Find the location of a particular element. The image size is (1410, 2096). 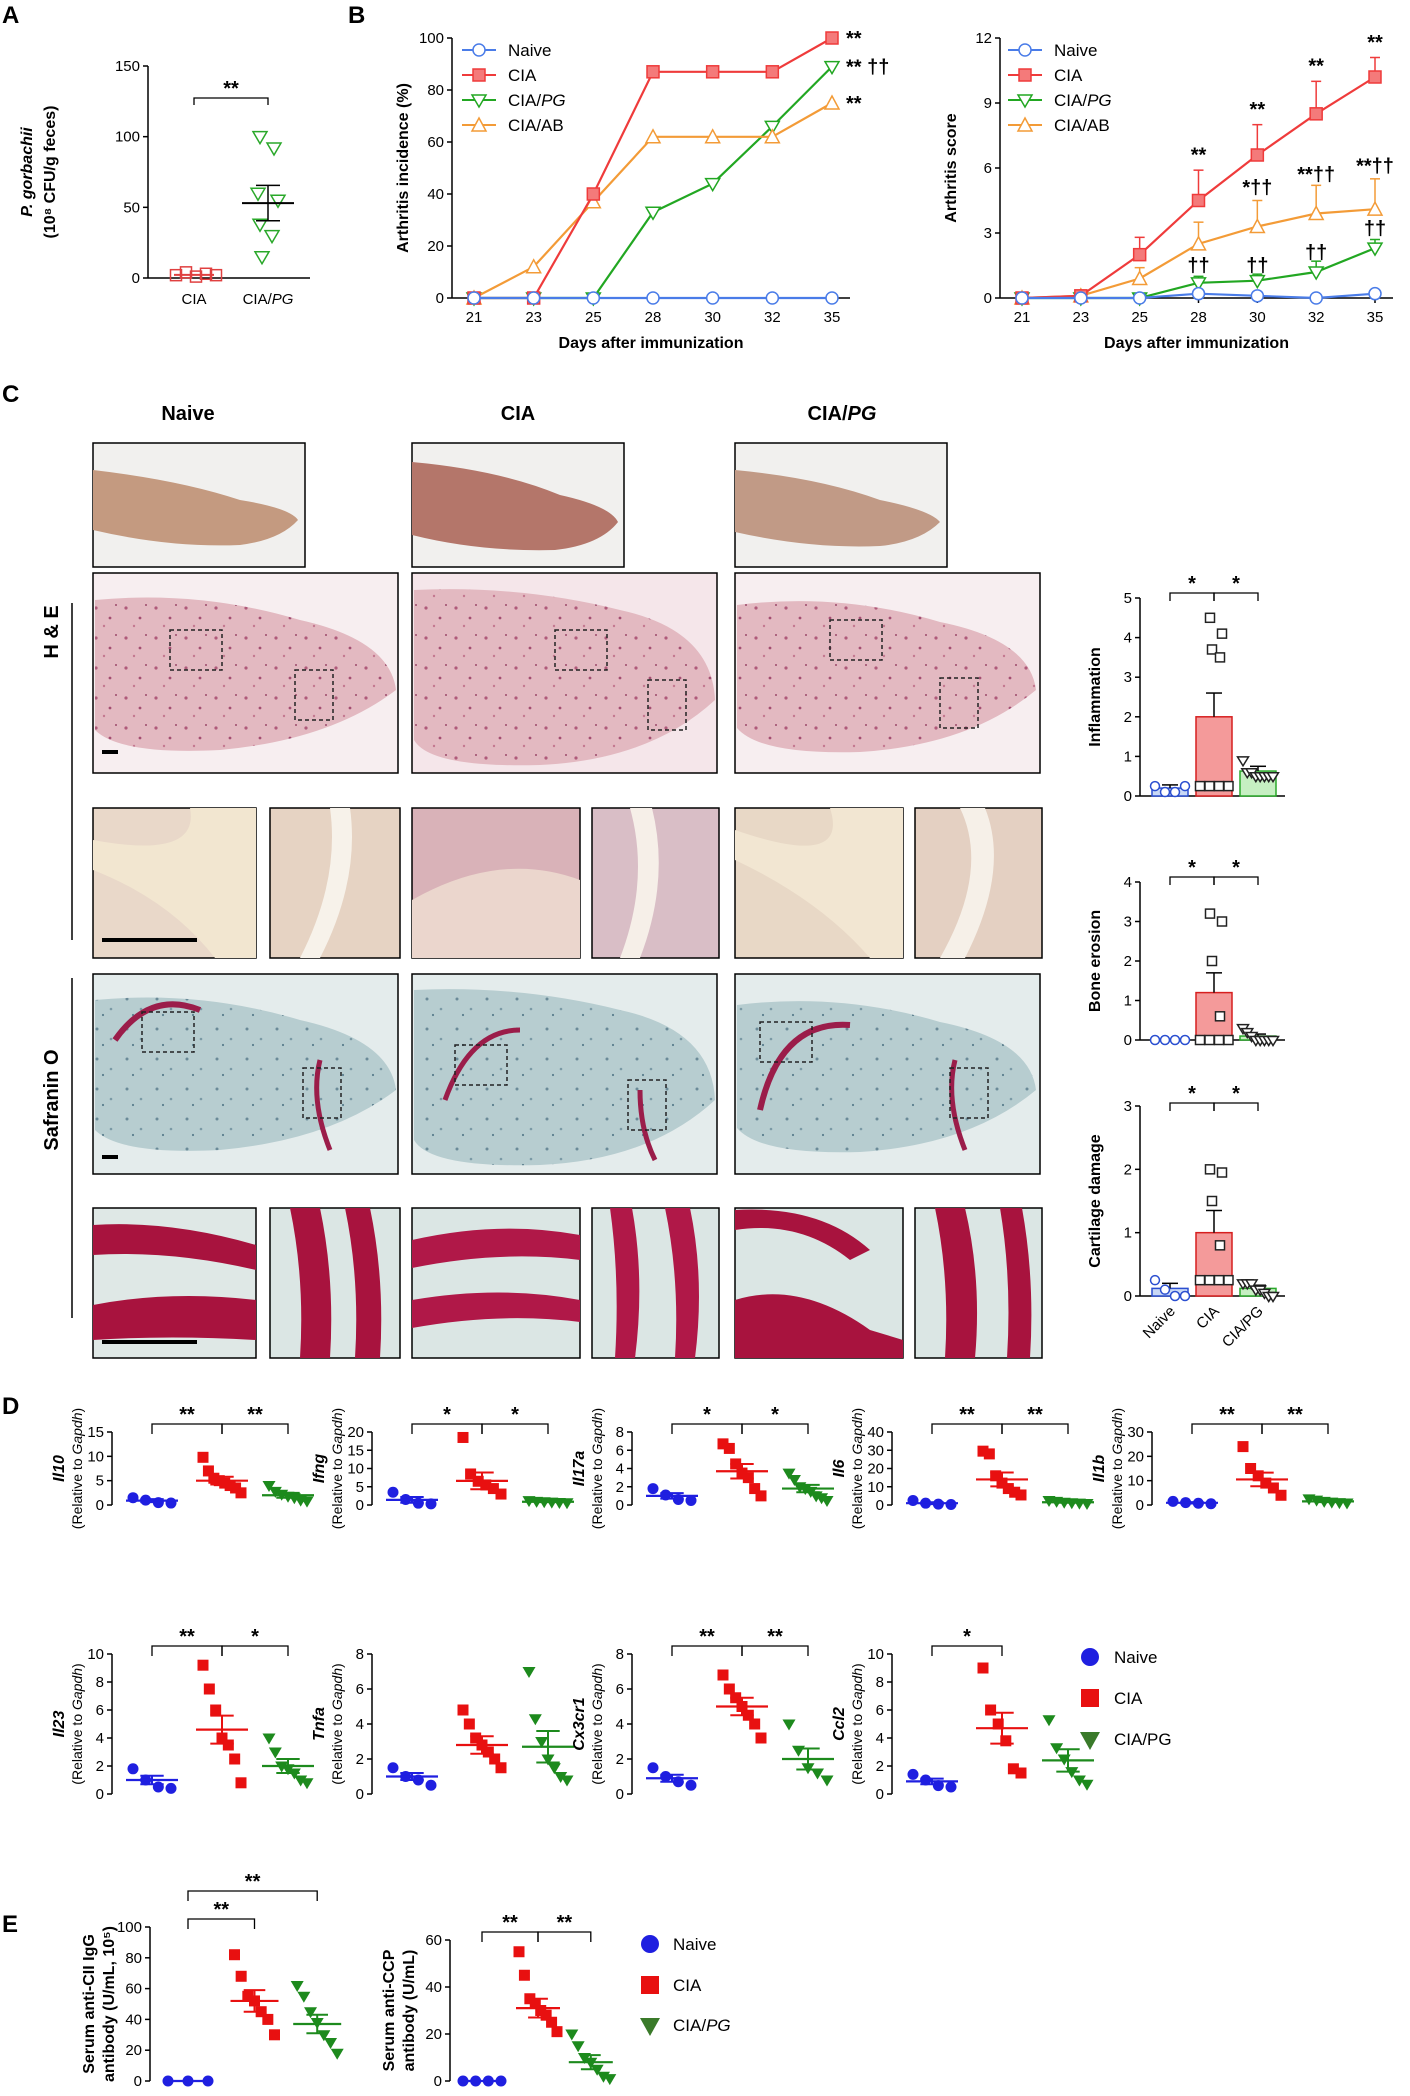

b1-y-tick-label-2: 40 is located at coordinates (435, 194).